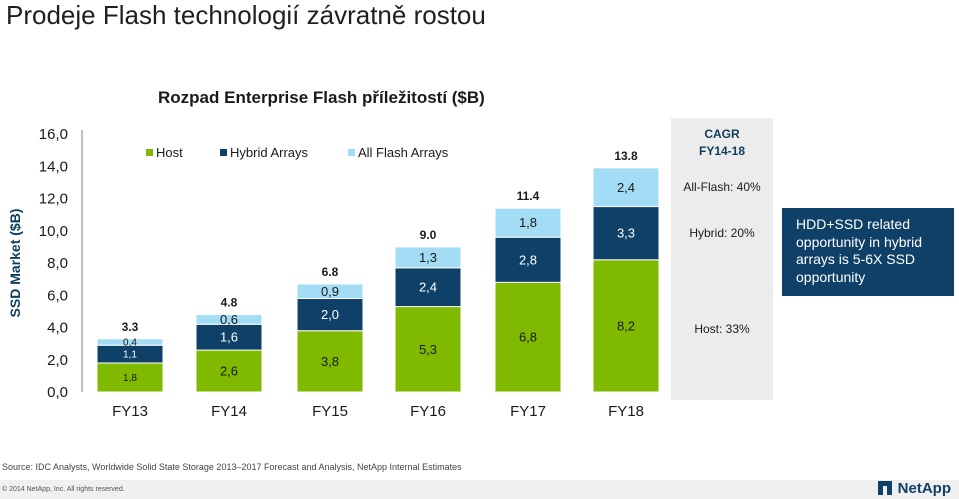 This screenshot has height=499, width=959. I want to click on data-label: 2,0, so click(330, 314).